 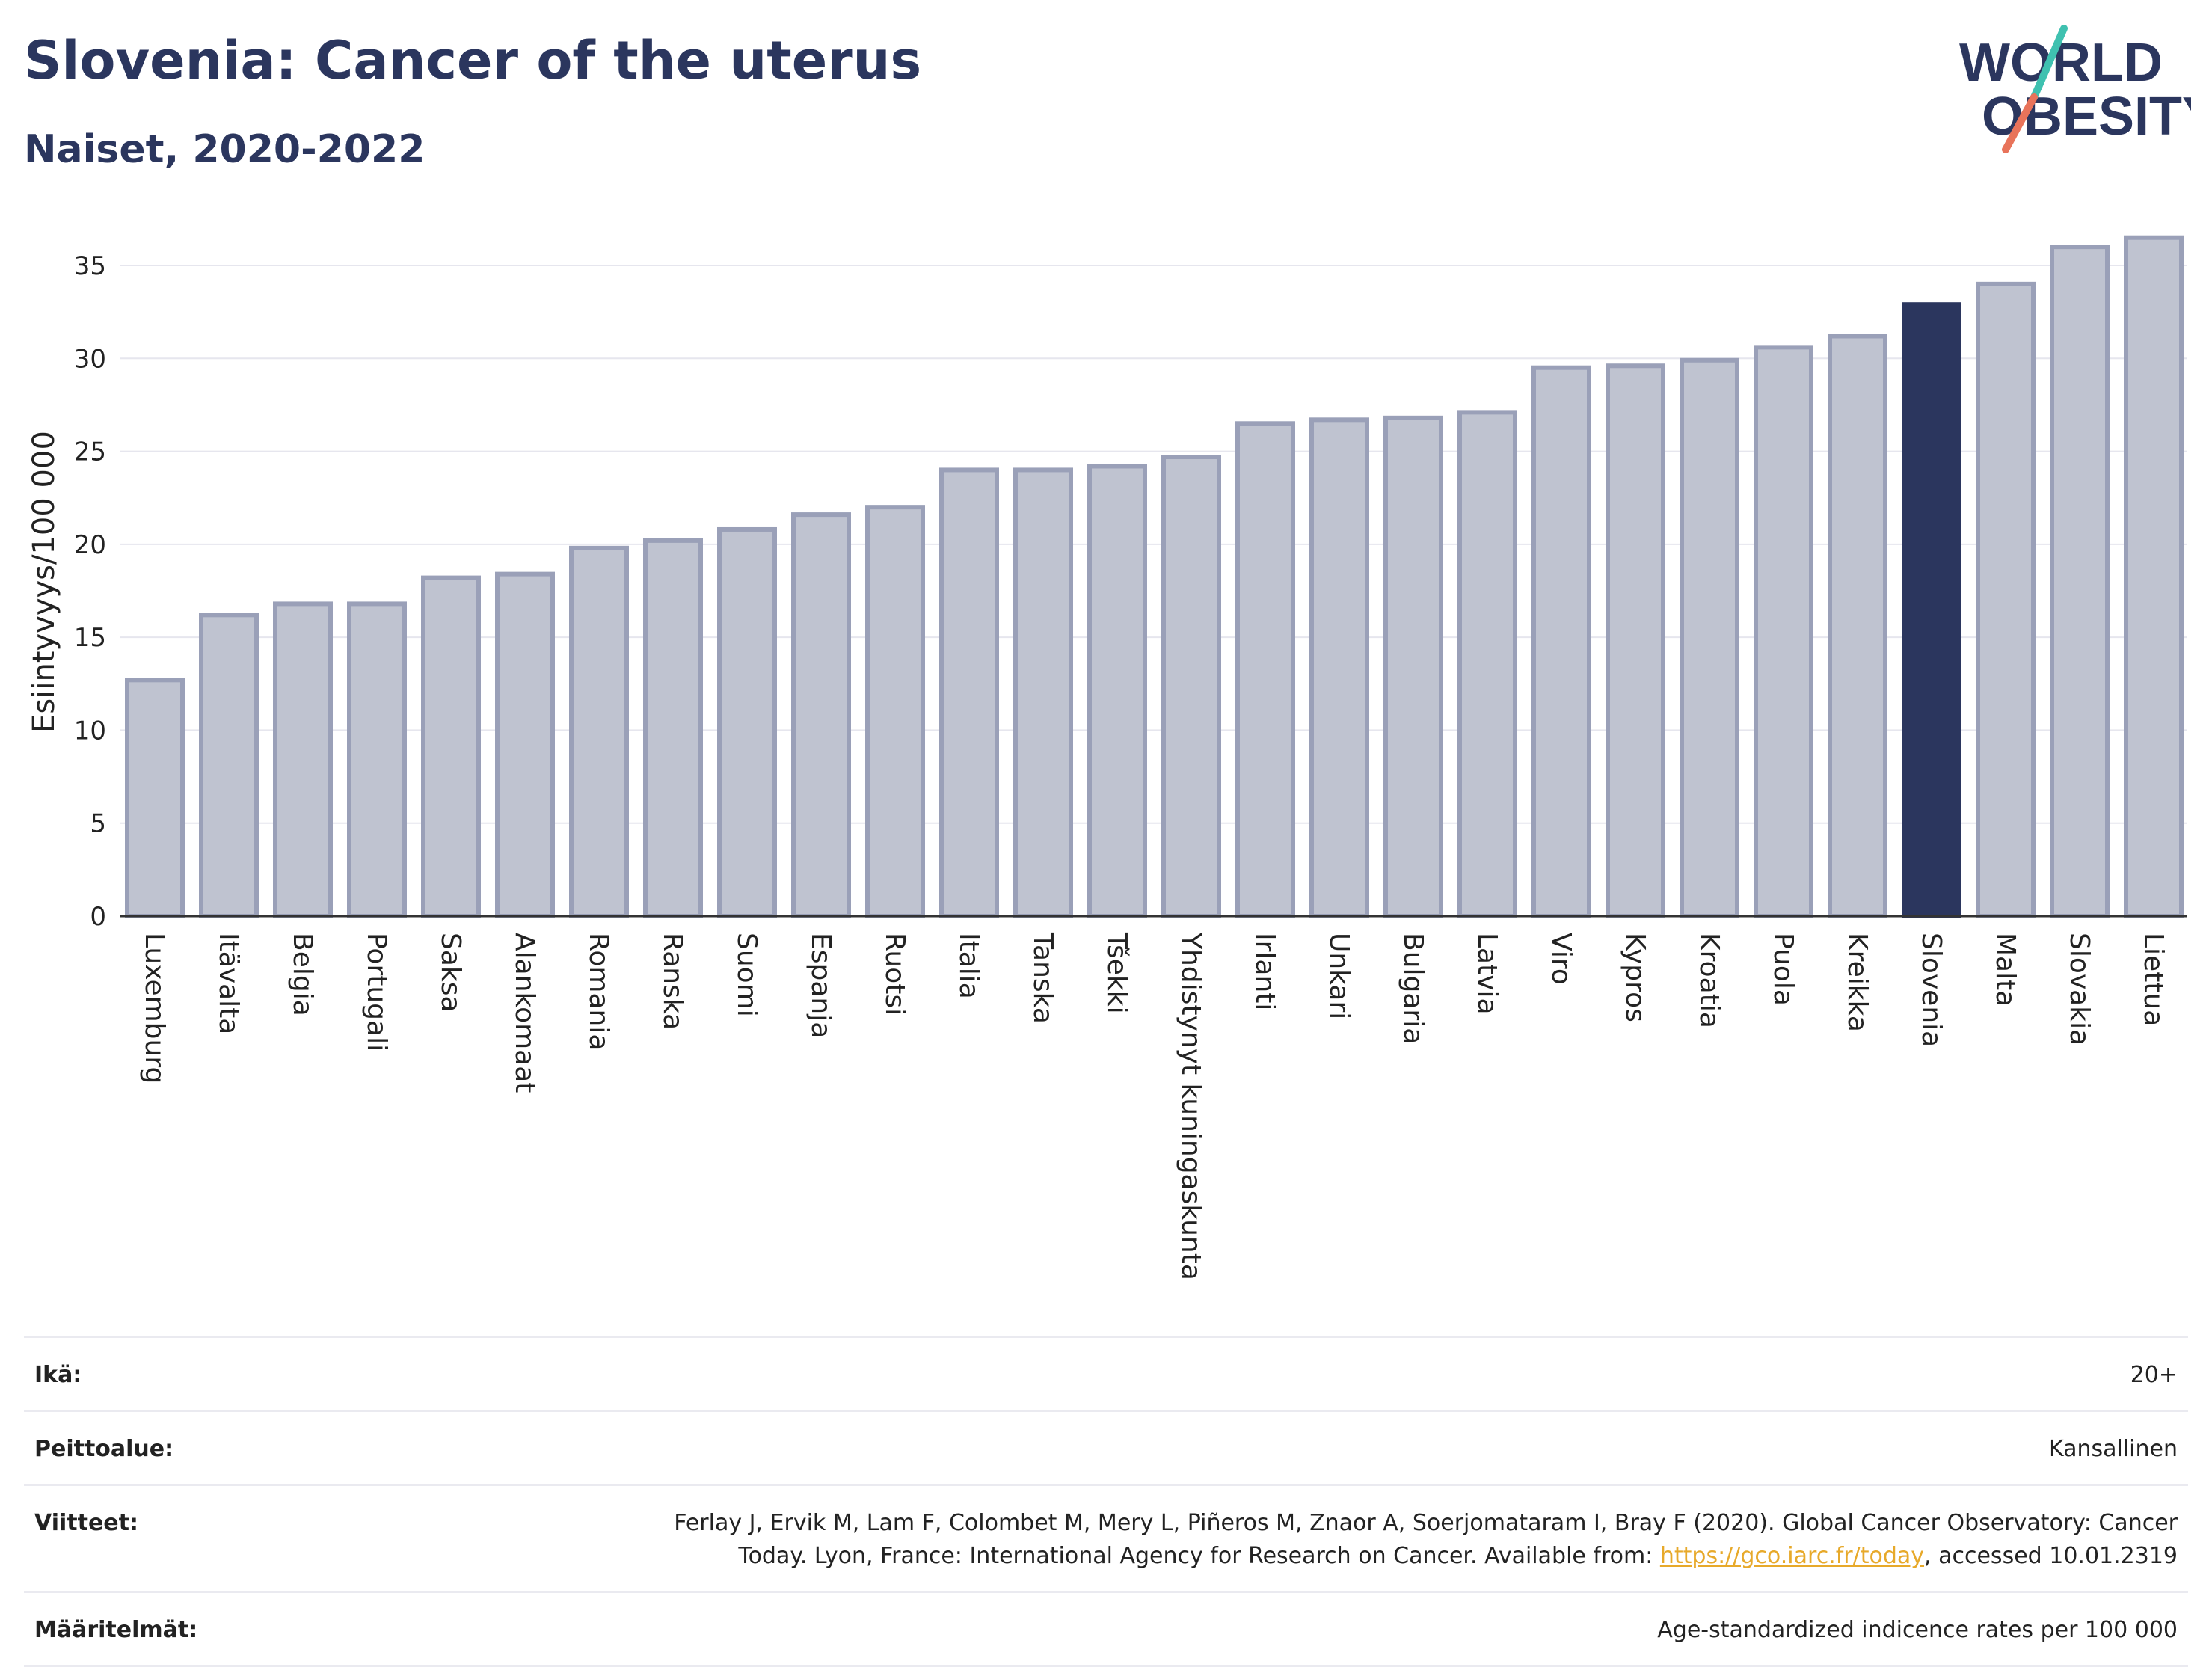 I want to click on x-tick-label: Tanska, so click(x=1042, y=978).